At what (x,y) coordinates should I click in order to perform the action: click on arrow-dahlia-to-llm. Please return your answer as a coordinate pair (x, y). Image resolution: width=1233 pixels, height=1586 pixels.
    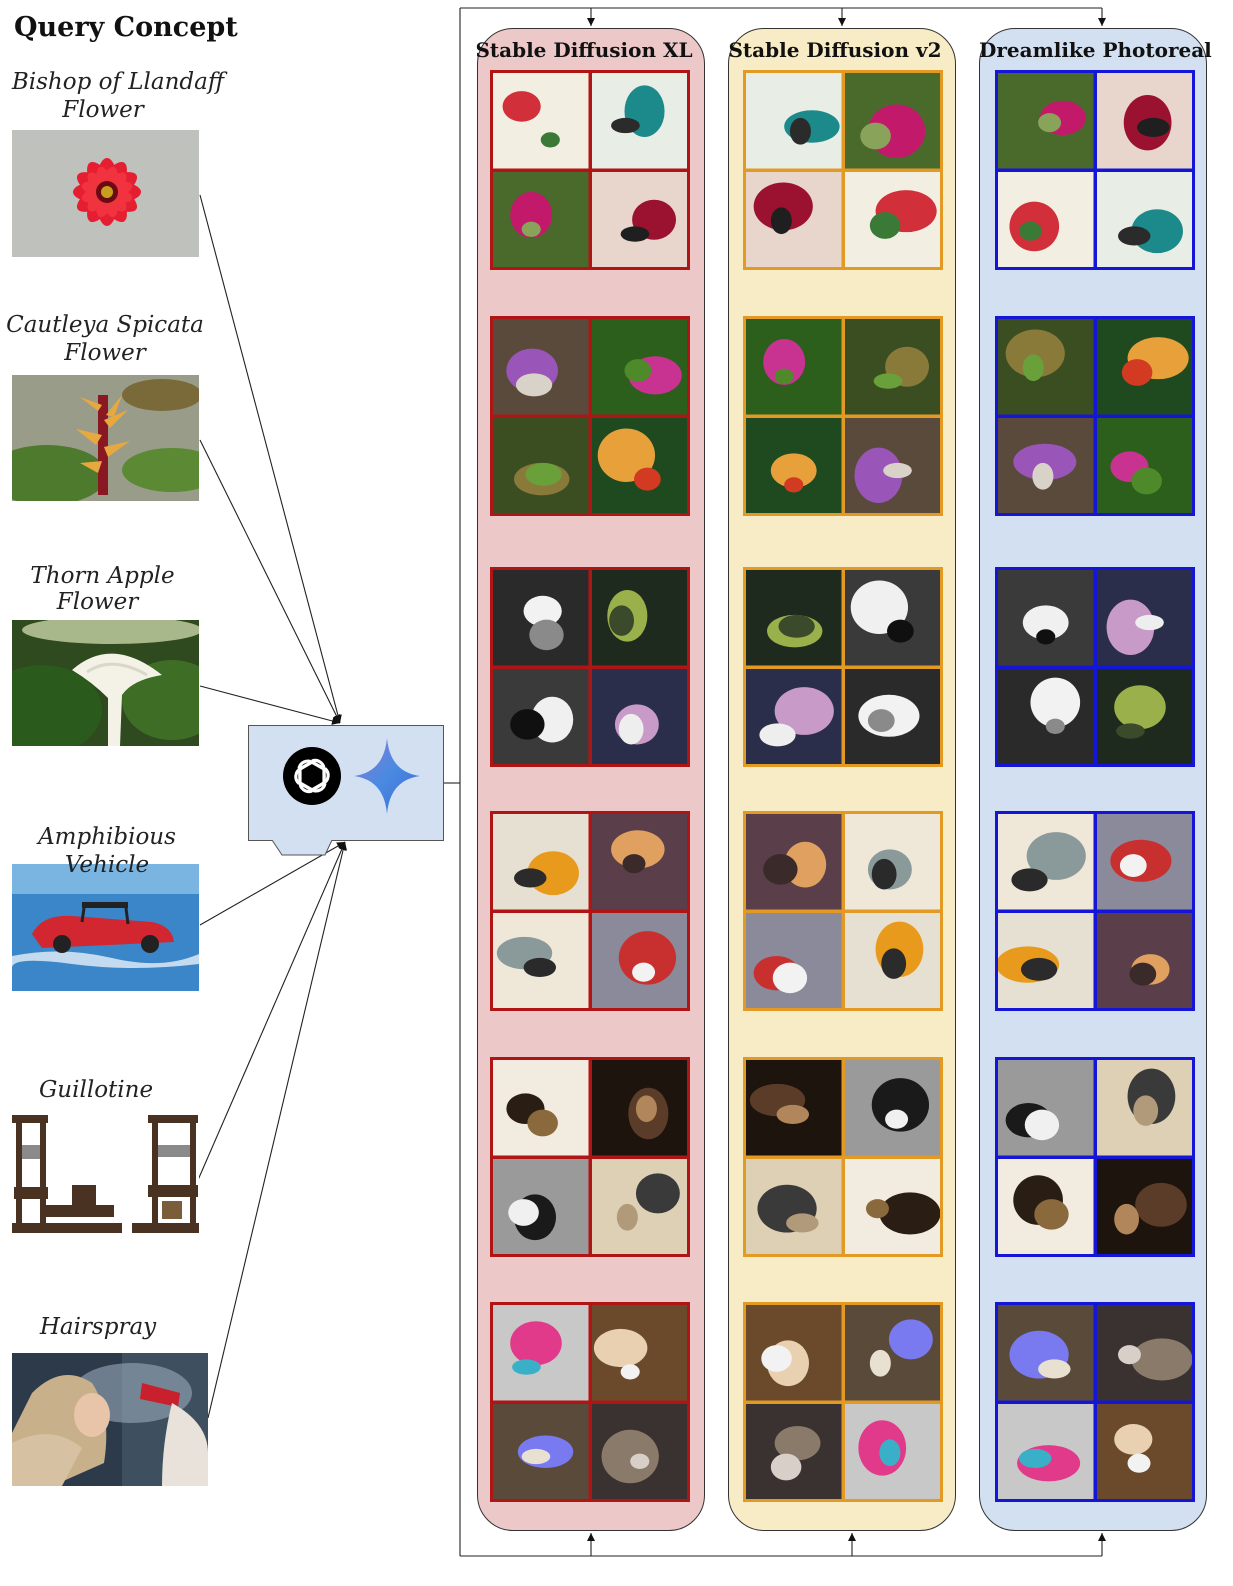
    Looking at the image, I should click on (270, 459).